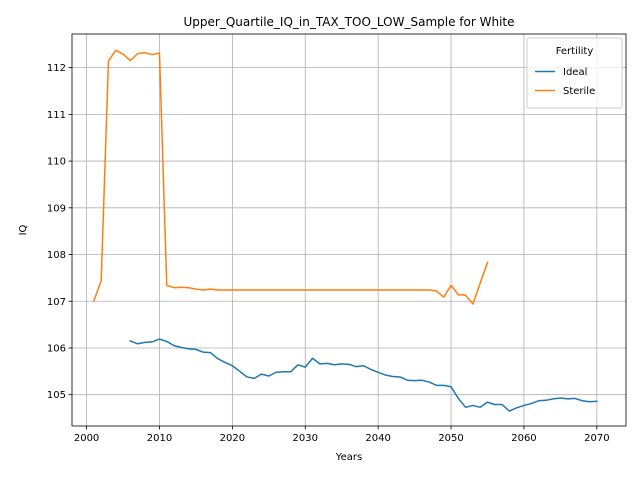 This screenshot has height=480, width=640. I want to click on legend: Fertility Ideal Sterile, so click(574, 73).